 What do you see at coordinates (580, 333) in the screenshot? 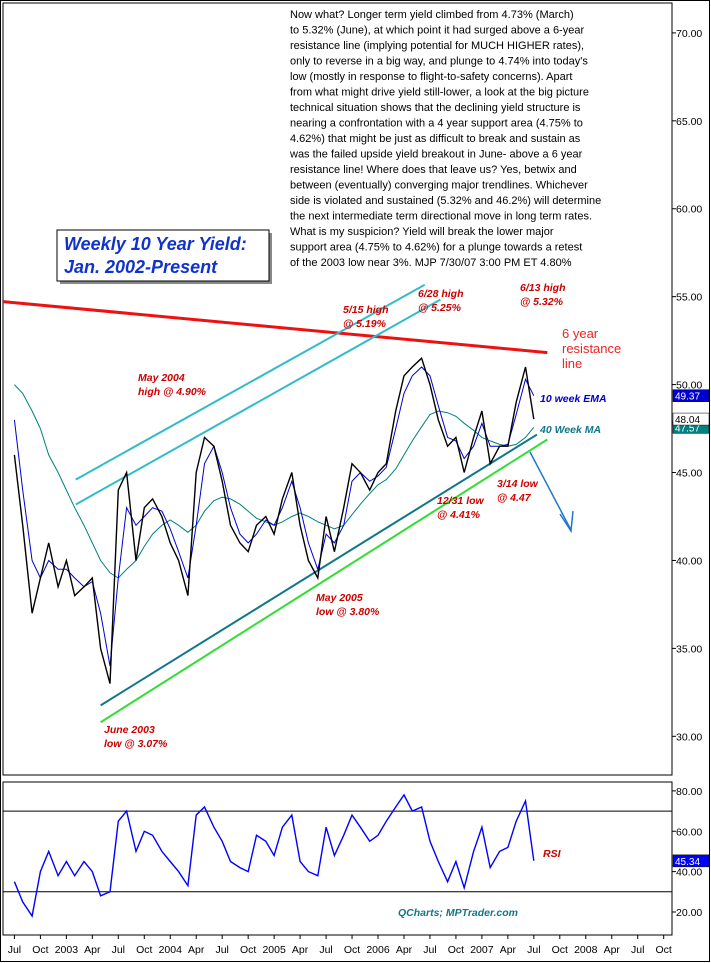
I see `annotation: 6 year` at bounding box center [580, 333].